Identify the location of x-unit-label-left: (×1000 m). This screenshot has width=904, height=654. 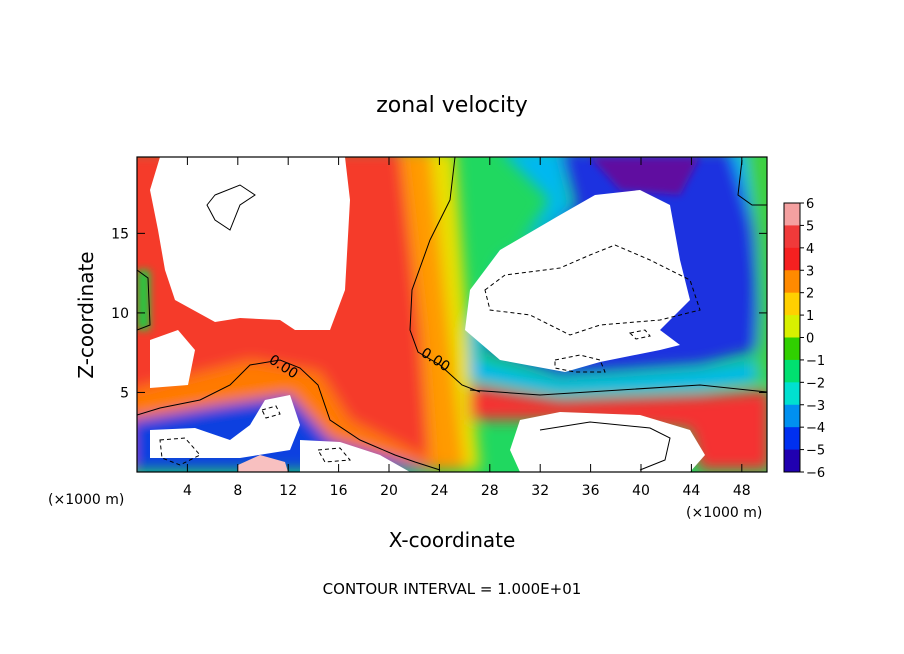
(86, 500).